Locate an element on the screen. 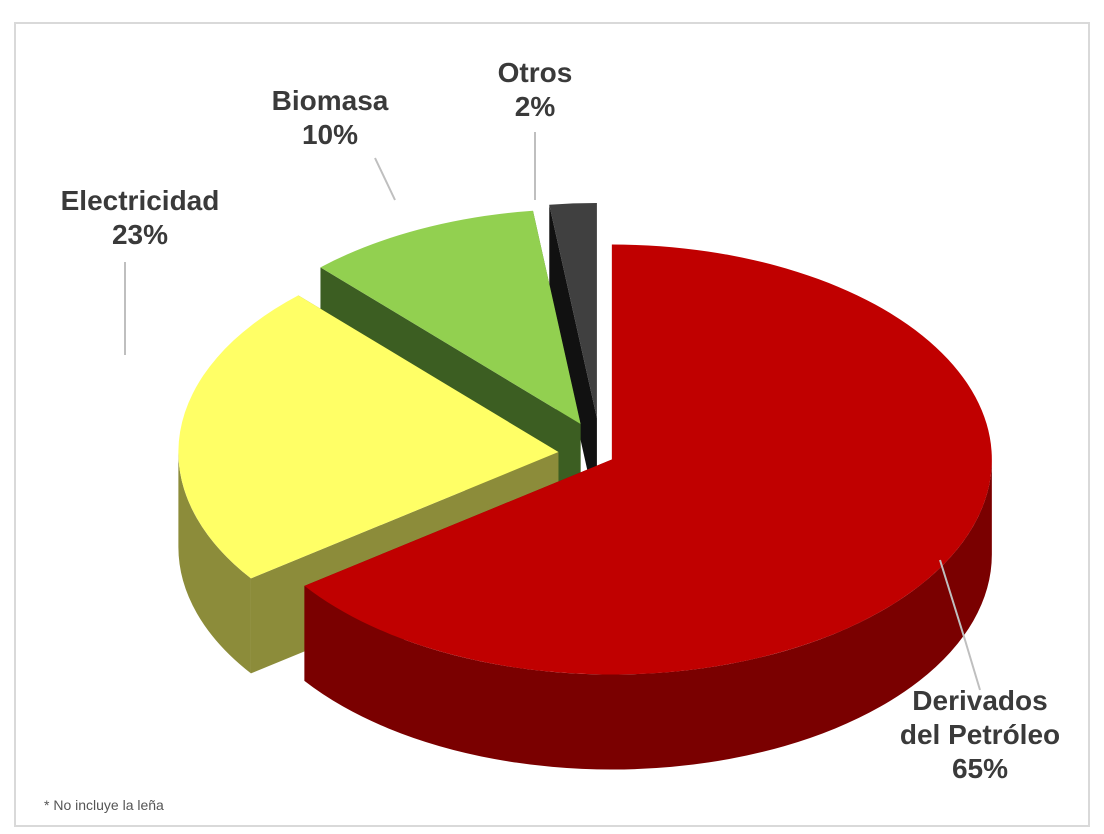 Image resolution: width=1104 pixels, height=834 pixels. slice-derivados-del-petroleo-leader-line is located at coordinates (960, 625).